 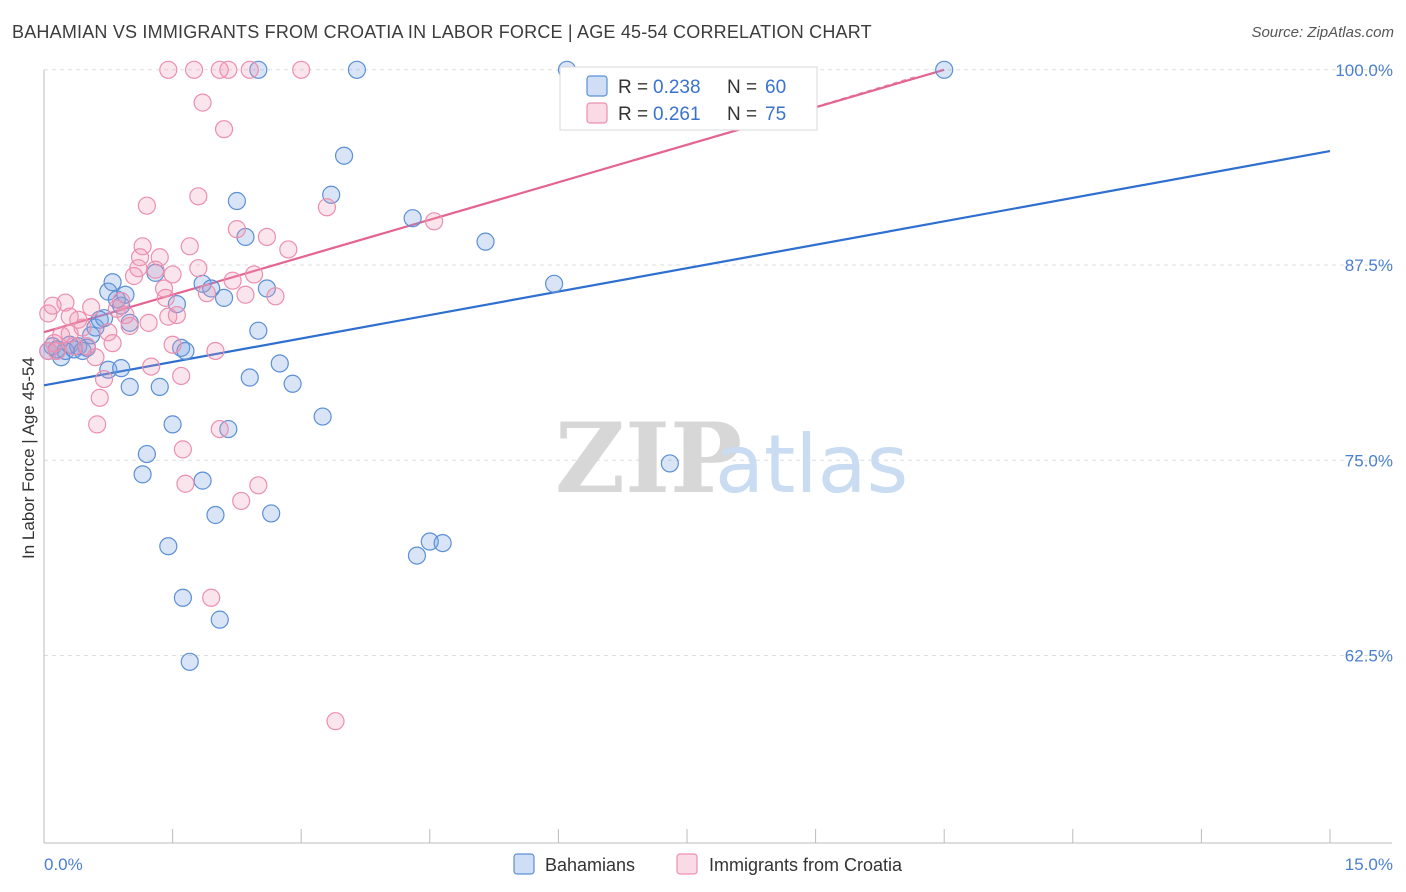 What do you see at coordinates (811, 464) in the screenshot?
I see `watermark-atlas: atlas` at bounding box center [811, 464].